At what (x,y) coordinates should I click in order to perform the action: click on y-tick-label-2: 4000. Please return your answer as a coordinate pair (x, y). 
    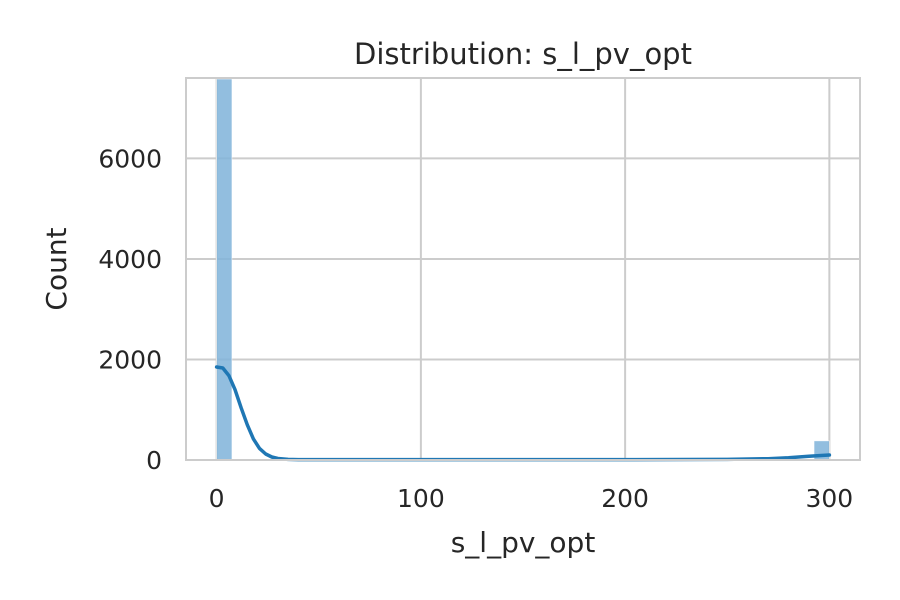
    Looking at the image, I should click on (130, 259).